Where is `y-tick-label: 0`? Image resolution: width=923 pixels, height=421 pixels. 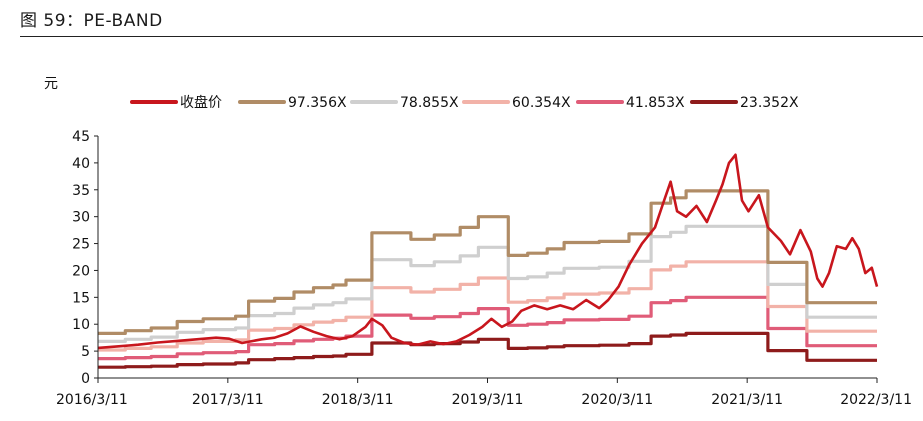 y-tick-label: 0 is located at coordinates (85, 379).